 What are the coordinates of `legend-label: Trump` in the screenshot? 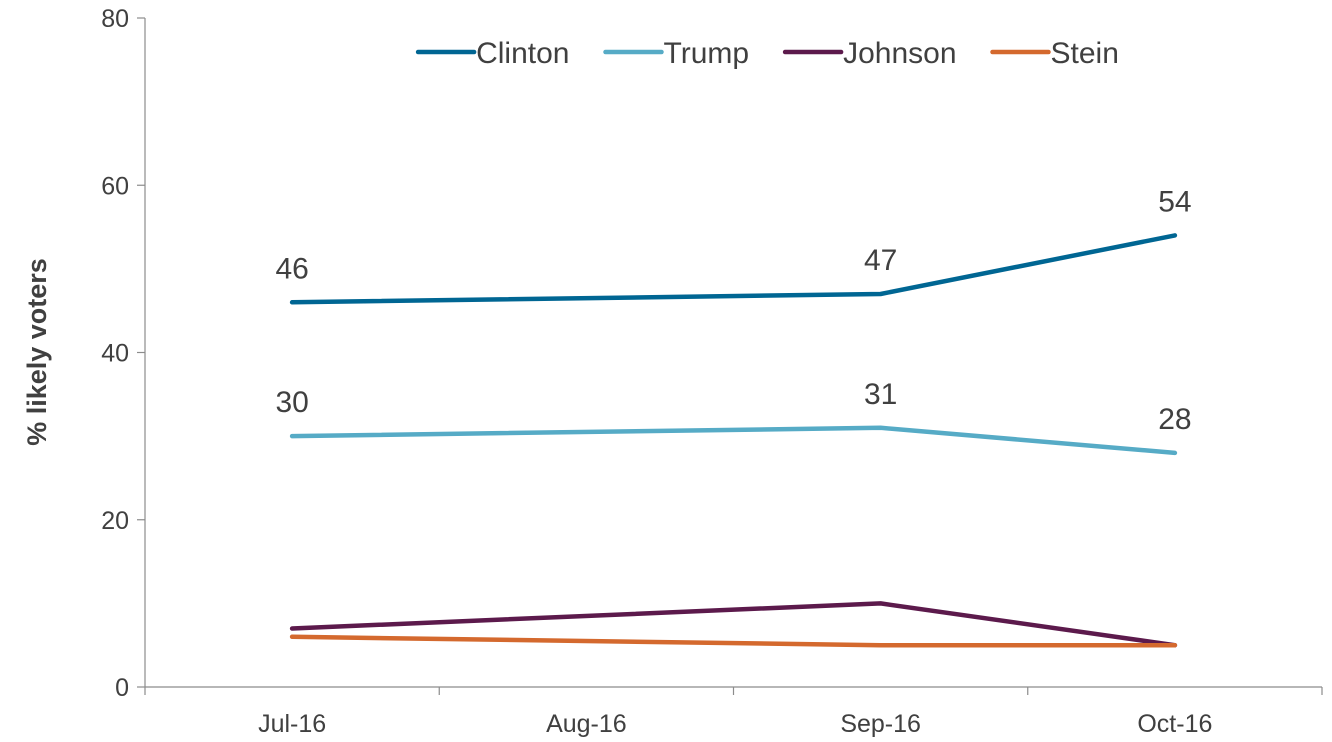 It's located at (707, 53).